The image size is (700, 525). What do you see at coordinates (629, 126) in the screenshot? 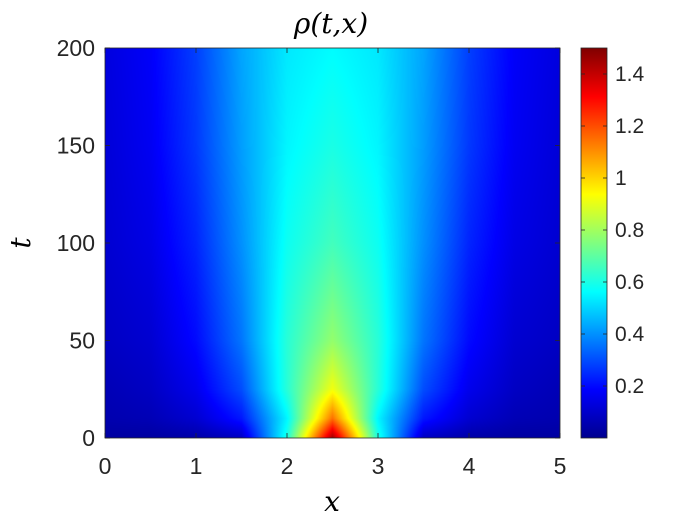
I see `colorbar-tick-label: 1.2` at bounding box center [629, 126].